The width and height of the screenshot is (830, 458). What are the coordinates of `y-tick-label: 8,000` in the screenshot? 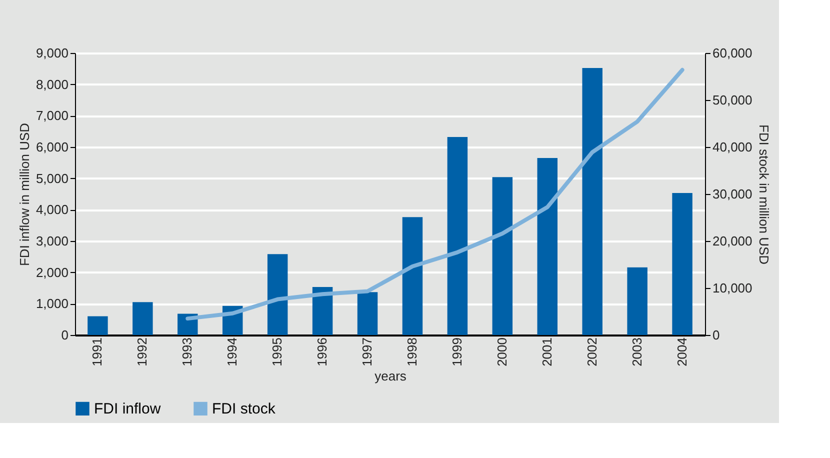 It's located at (52, 84).